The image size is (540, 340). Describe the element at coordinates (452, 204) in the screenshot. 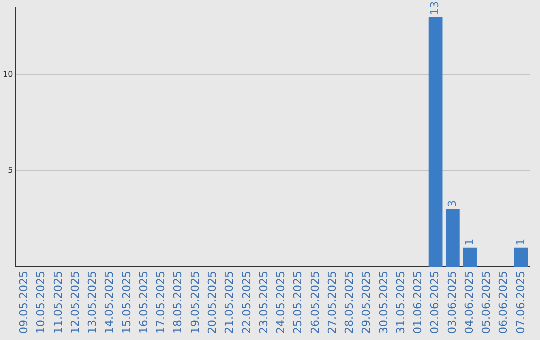

I see `data-label: 3` at that location.